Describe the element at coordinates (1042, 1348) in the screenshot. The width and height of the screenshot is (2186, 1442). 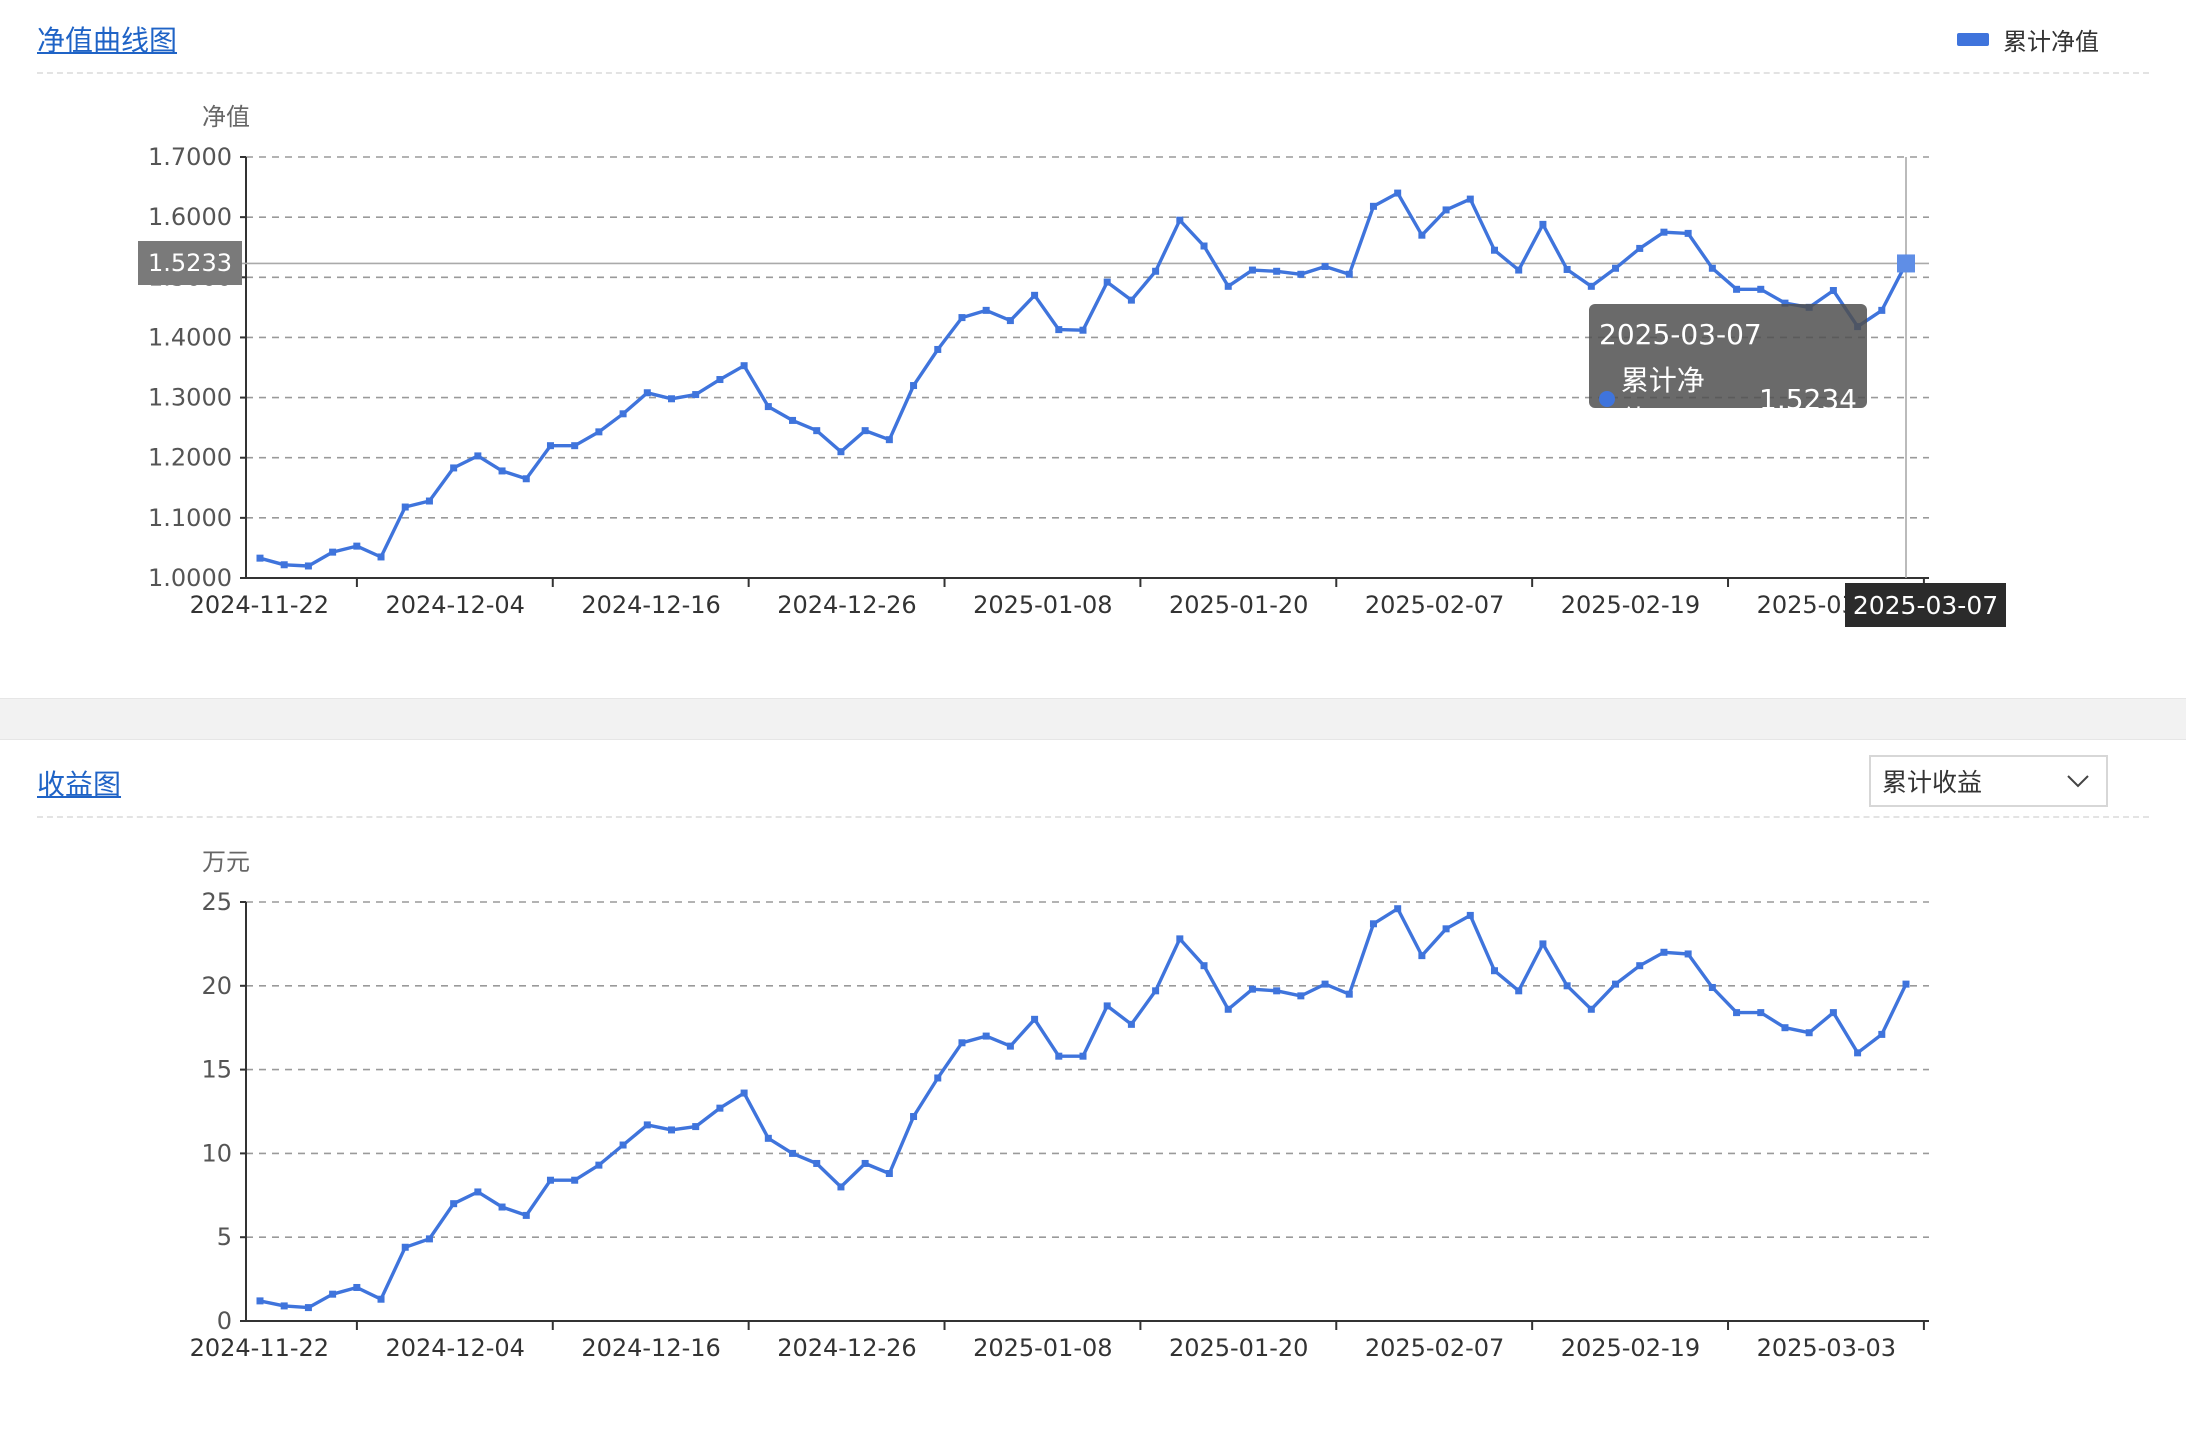
I see `x-tick-label: 2025-01-08` at that location.